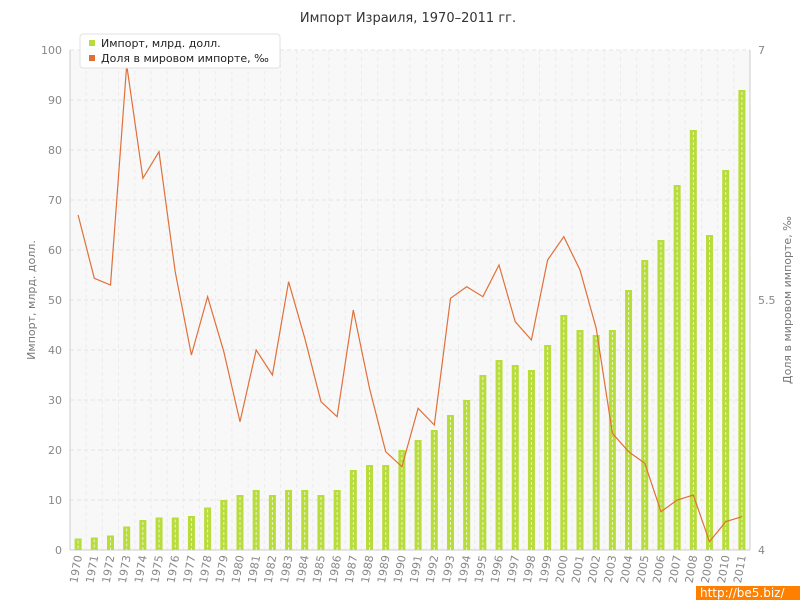  I want to click on y-axis-left-label: Импорт, млрд. долл., so click(31, 300).